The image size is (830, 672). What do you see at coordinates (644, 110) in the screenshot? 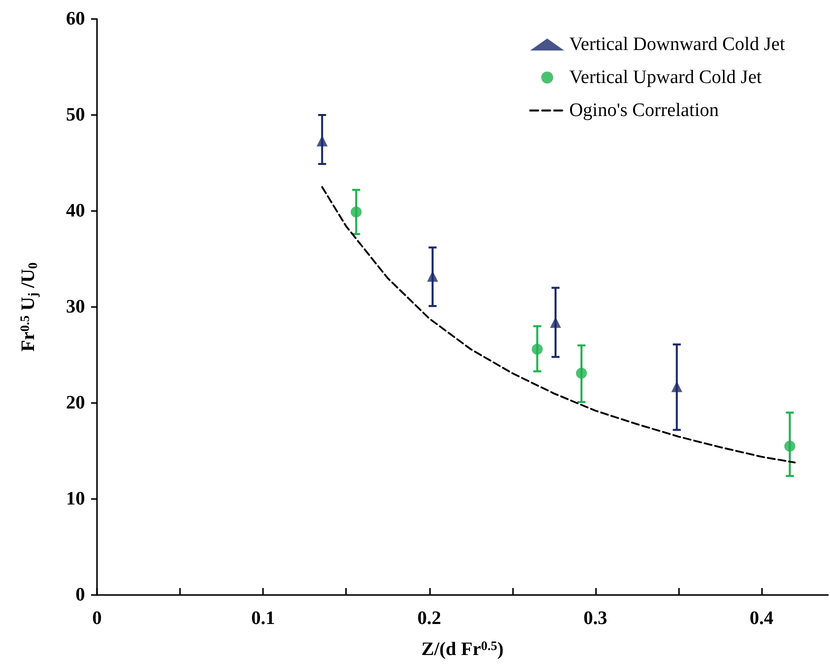
I see `legend-label: Ogino's Correlation` at bounding box center [644, 110].